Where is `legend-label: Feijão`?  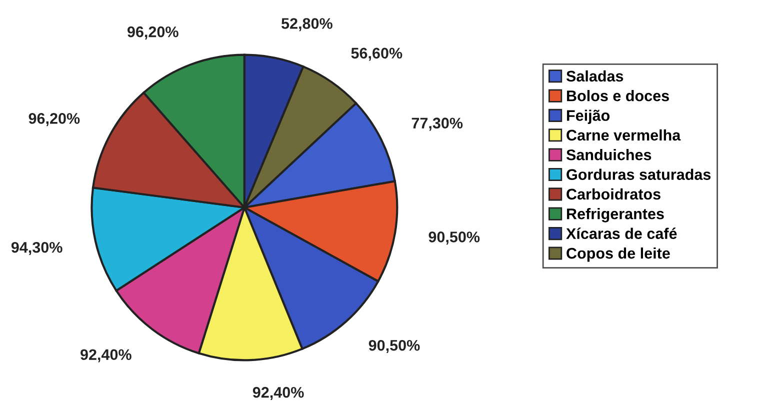
legend-label: Feijão is located at coordinates (588, 117).